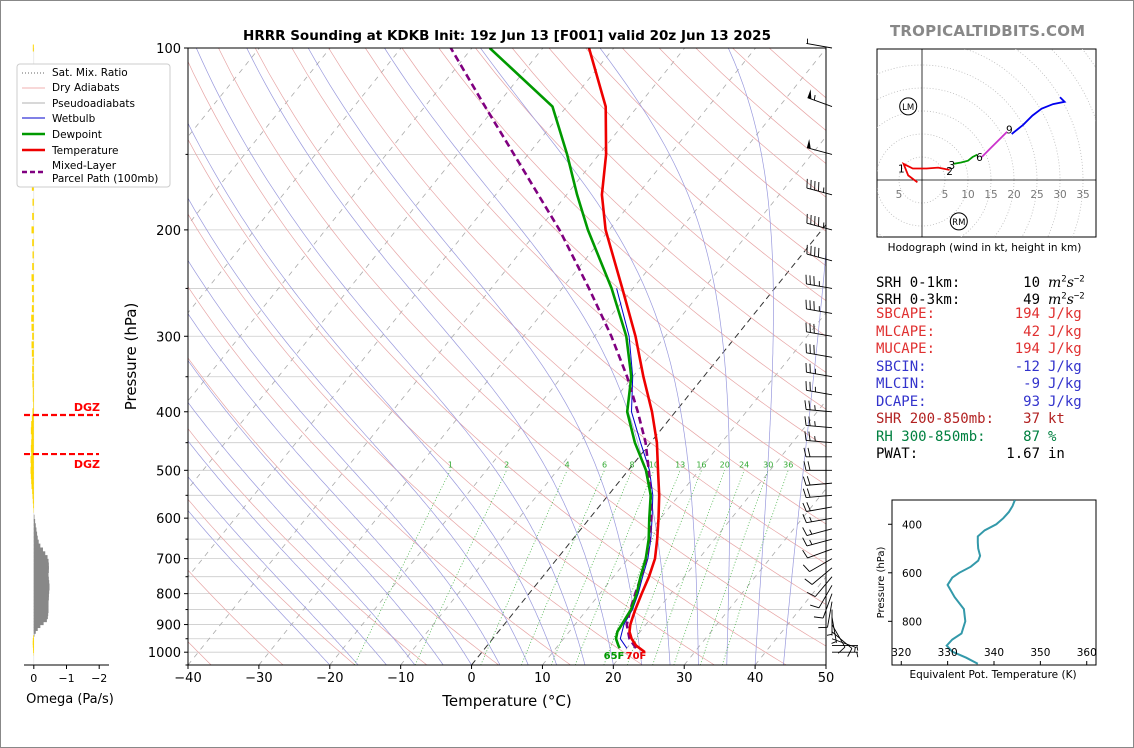 Image resolution: width=1134 pixels, height=748 pixels. What do you see at coordinates (168, 560) in the screenshot?
I see `y-tick-label: 700` at bounding box center [168, 560].